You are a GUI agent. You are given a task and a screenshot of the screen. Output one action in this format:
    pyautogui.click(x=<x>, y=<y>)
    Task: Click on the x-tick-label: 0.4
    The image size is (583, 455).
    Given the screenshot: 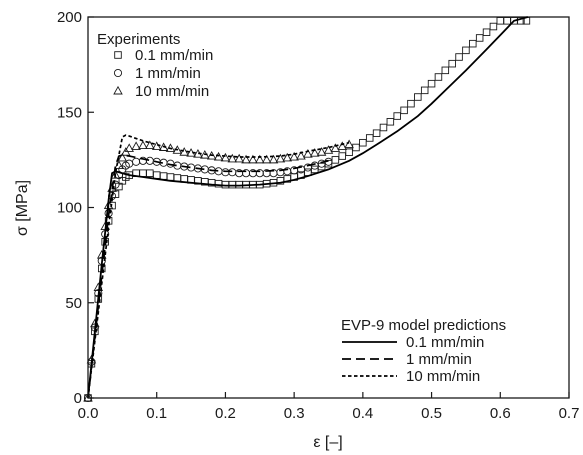 What is the action you would take?
    pyautogui.click(x=362, y=413)
    